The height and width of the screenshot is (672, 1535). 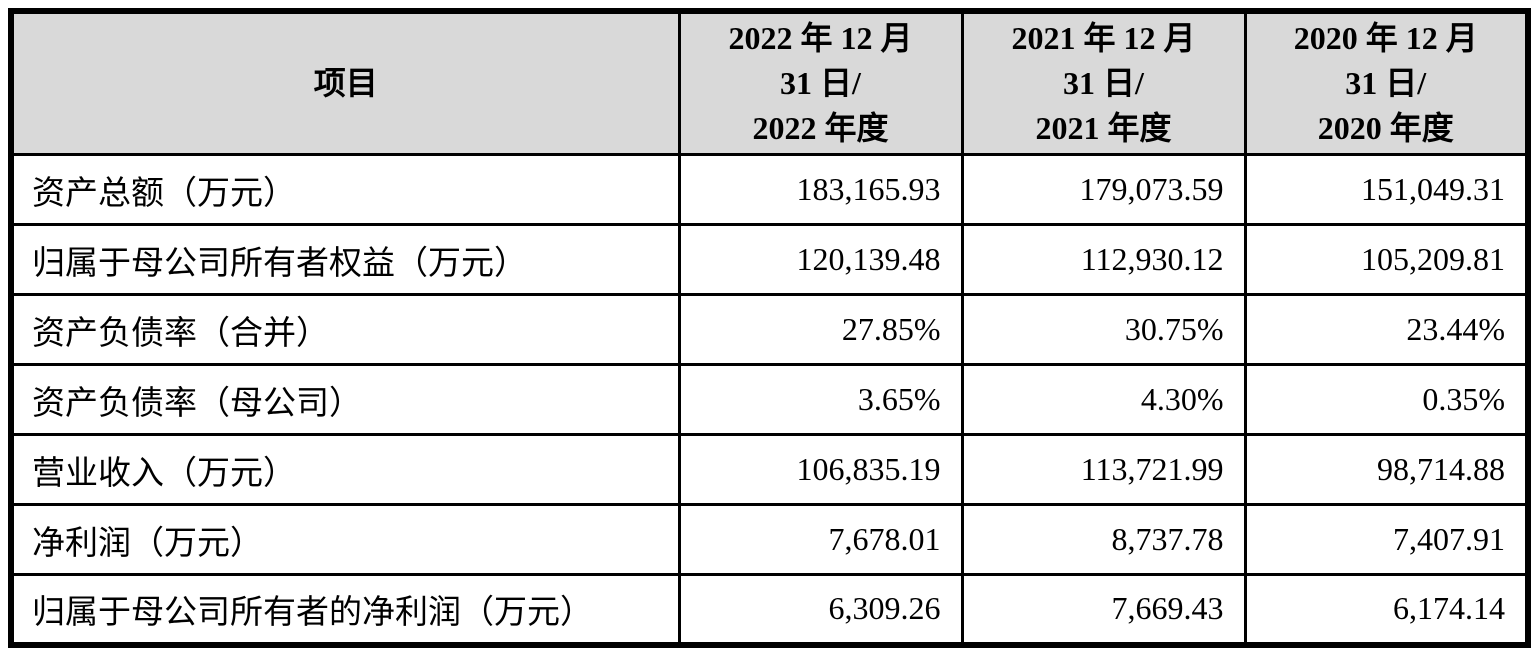 What do you see at coordinates (820, 469) in the screenshot?
I see `cell-value: 106,835.19` at bounding box center [820, 469].